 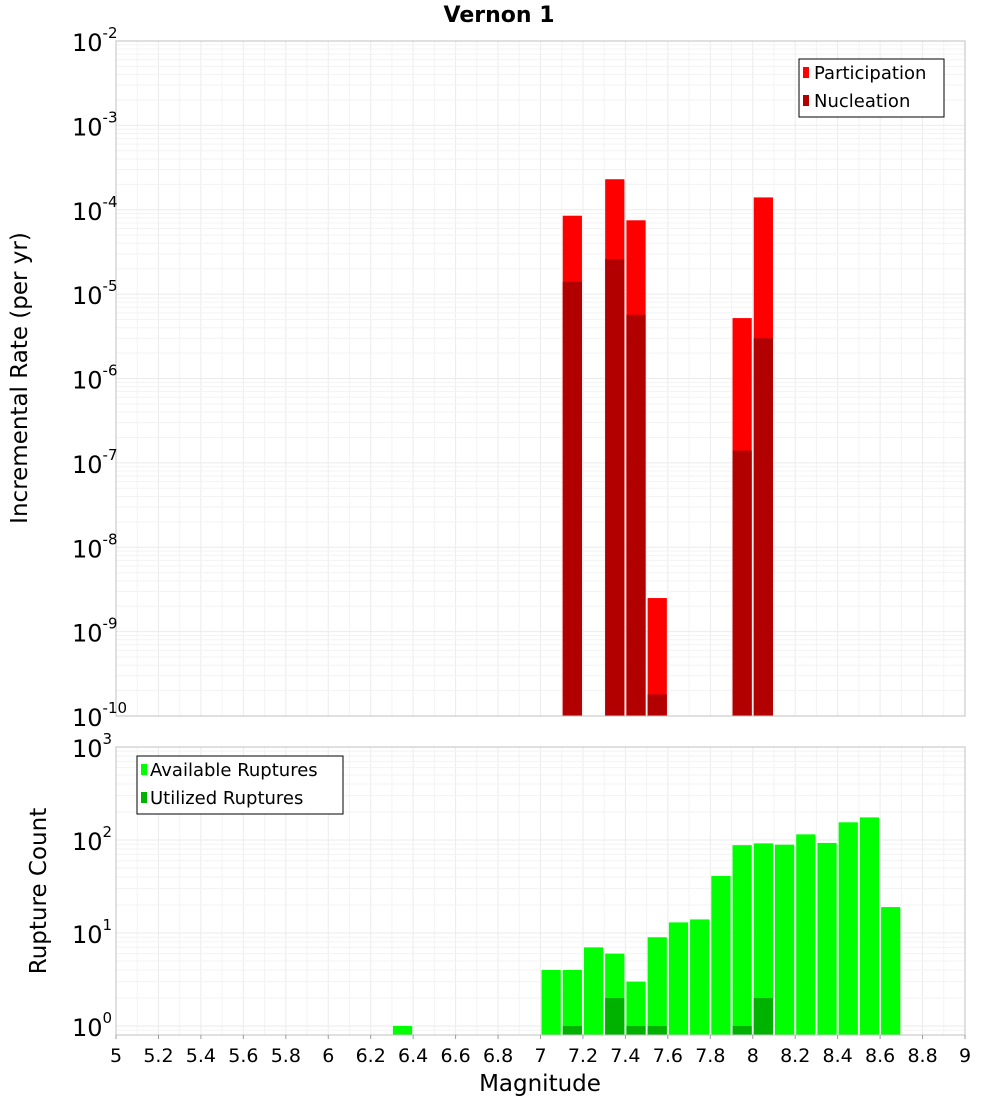 I want to click on legend-utilized-label: Utilized Ruptures, so click(x=226, y=798).